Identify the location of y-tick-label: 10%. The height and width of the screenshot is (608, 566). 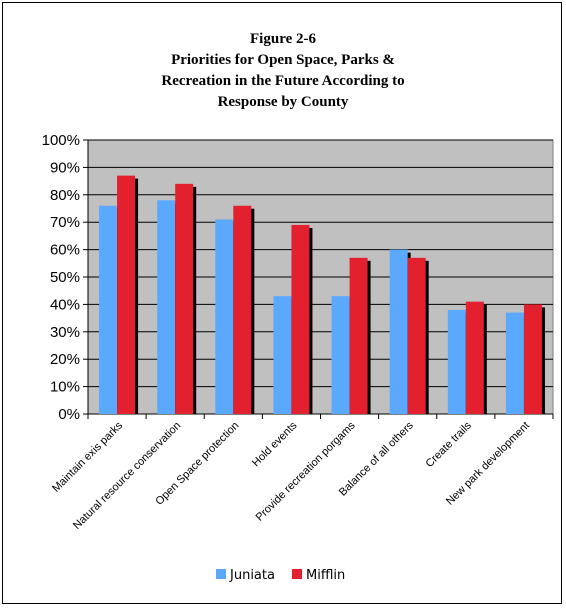
(65, 387).